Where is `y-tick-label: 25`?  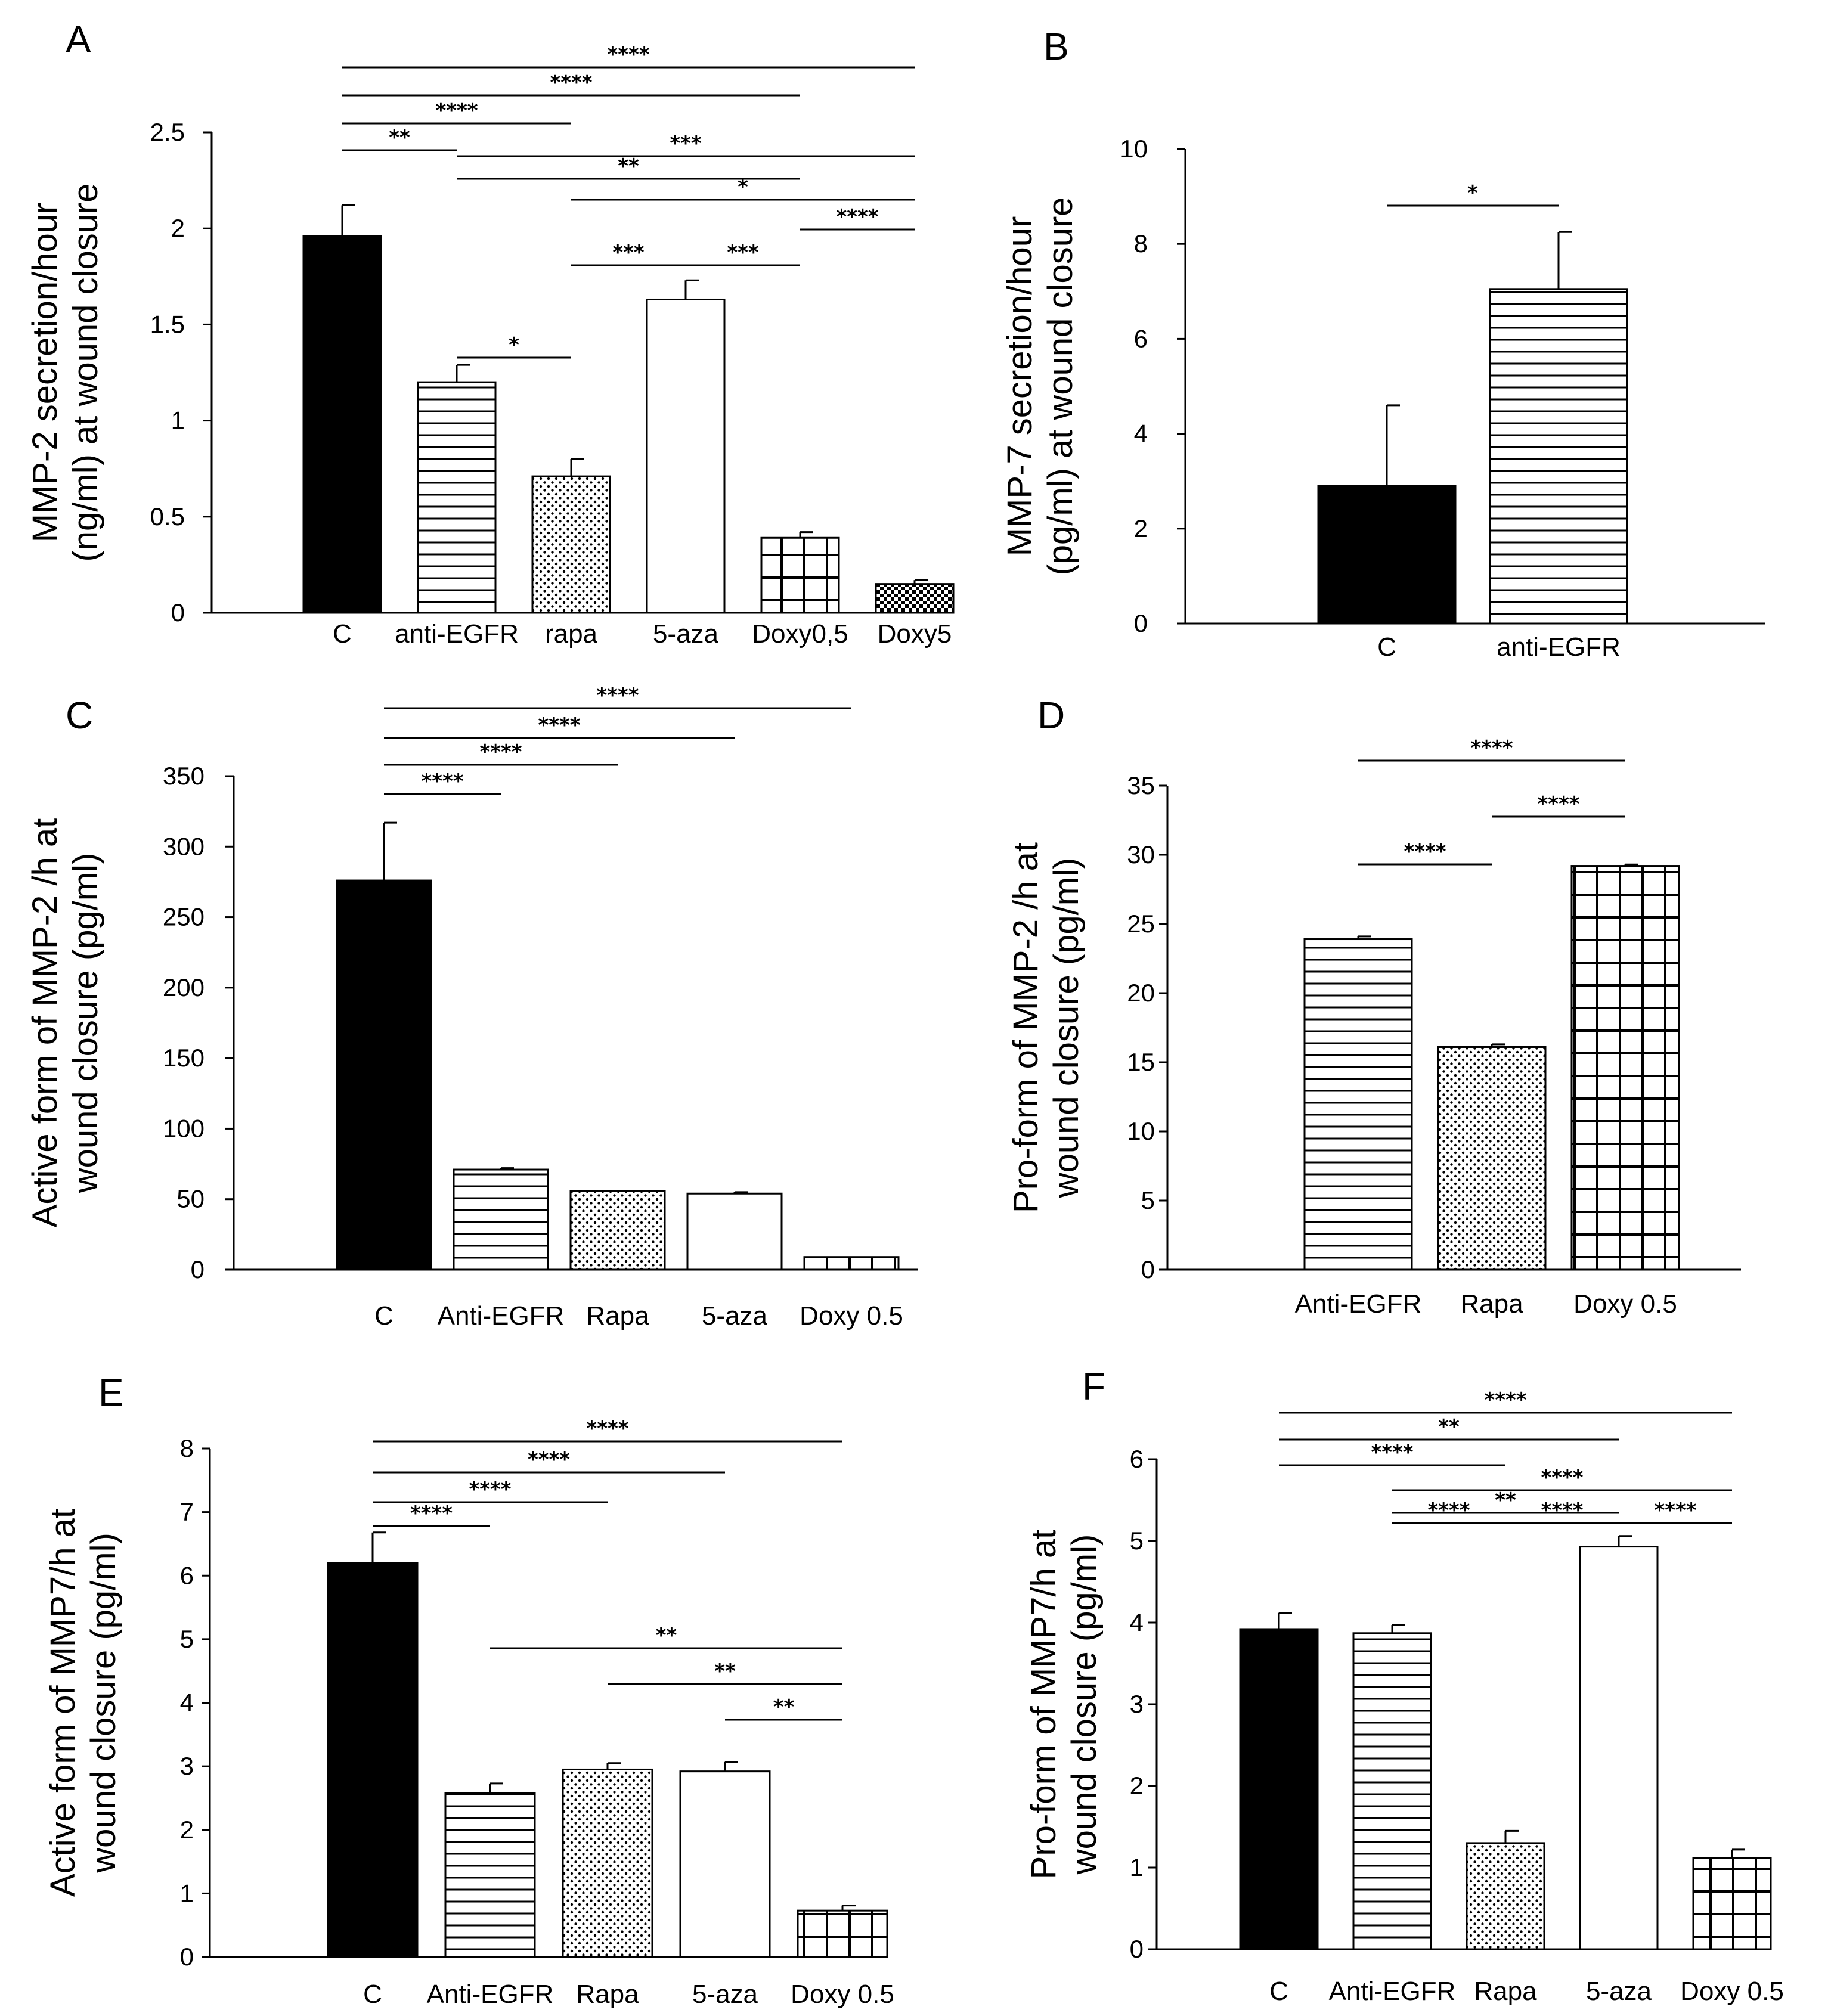 y-tick-label: 25 is located at coordinates (1141, 924).